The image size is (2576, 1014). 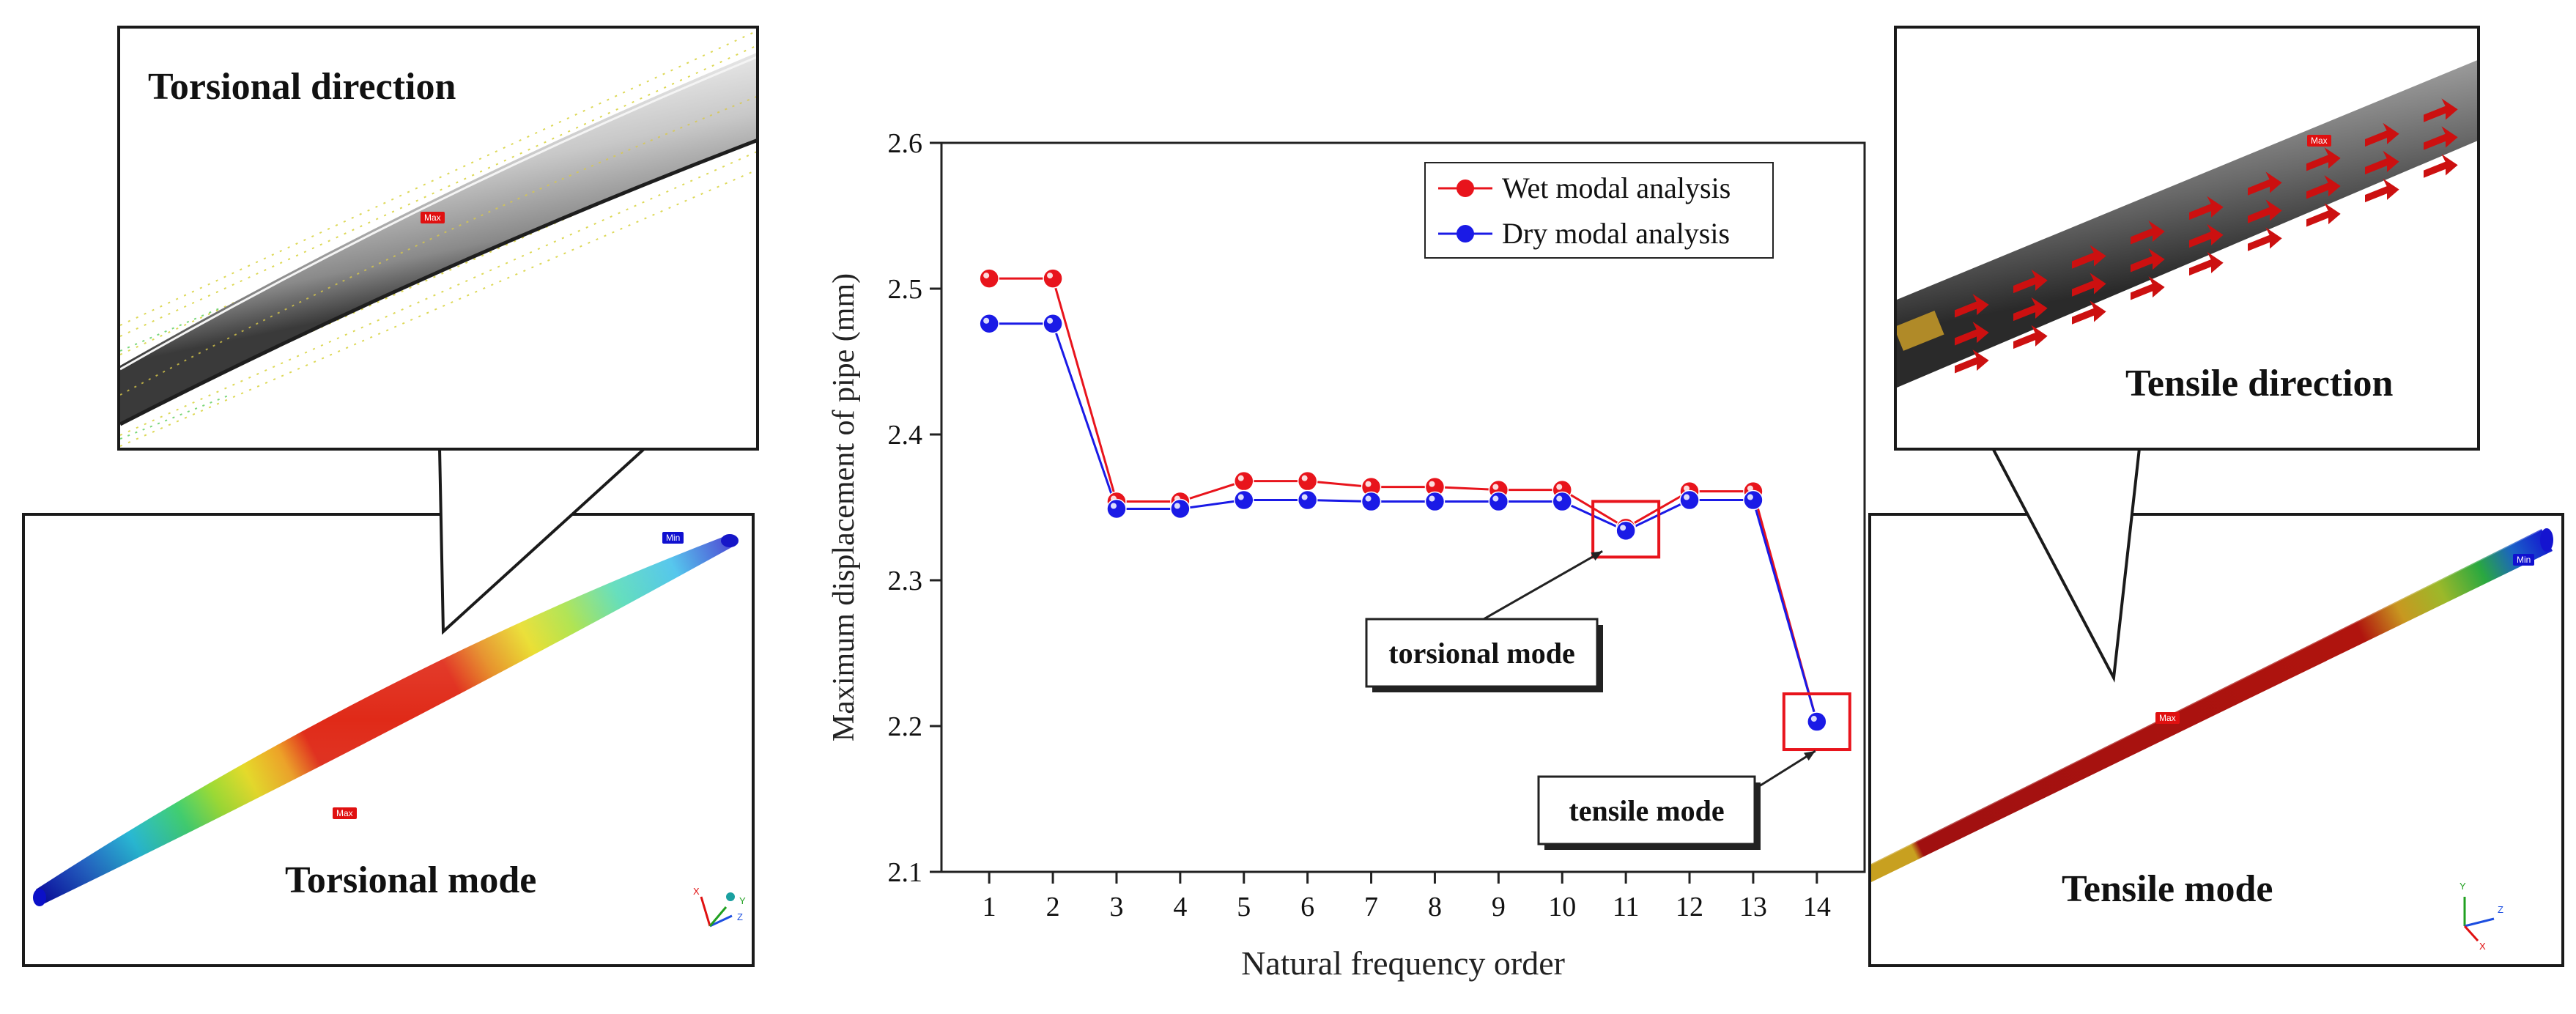 I want to click on tensile-mode-panel: Max Min Tensile mode Y Z X, so click(x=2216, y=740).